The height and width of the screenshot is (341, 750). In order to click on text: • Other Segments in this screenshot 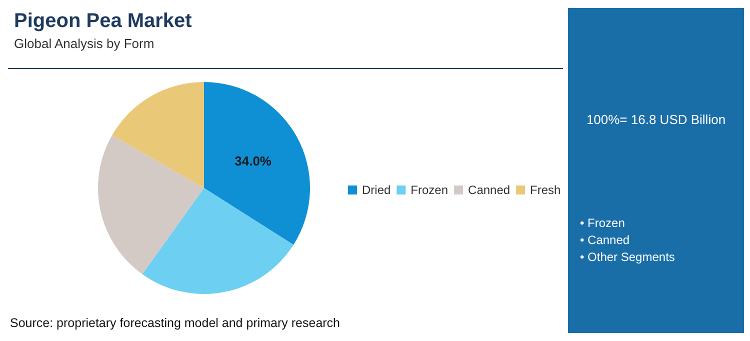, I will do `click(627, 257)`.